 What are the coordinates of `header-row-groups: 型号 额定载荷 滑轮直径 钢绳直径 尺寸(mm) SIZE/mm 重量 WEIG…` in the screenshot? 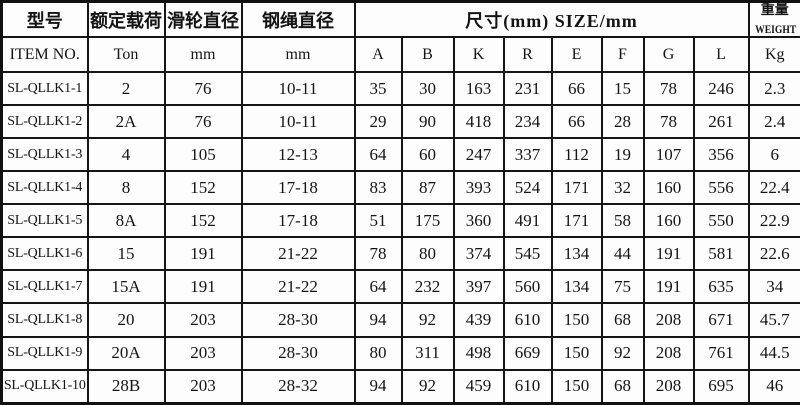 It's located at (400, 19).